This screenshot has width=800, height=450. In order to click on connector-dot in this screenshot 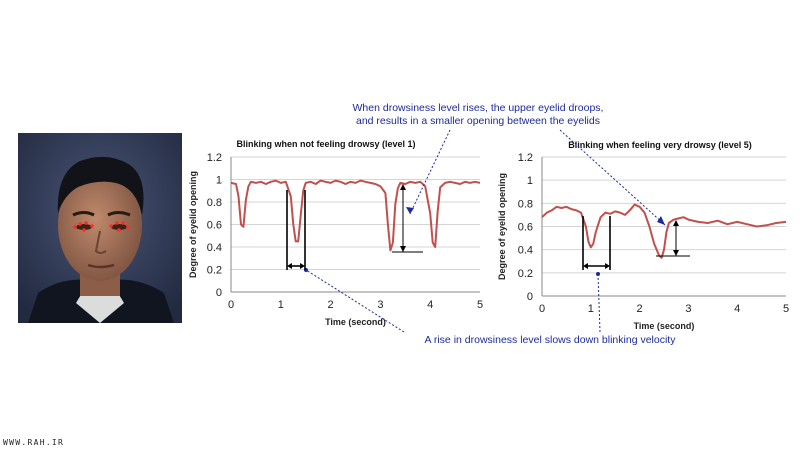, I will do `click(598, 274)`.